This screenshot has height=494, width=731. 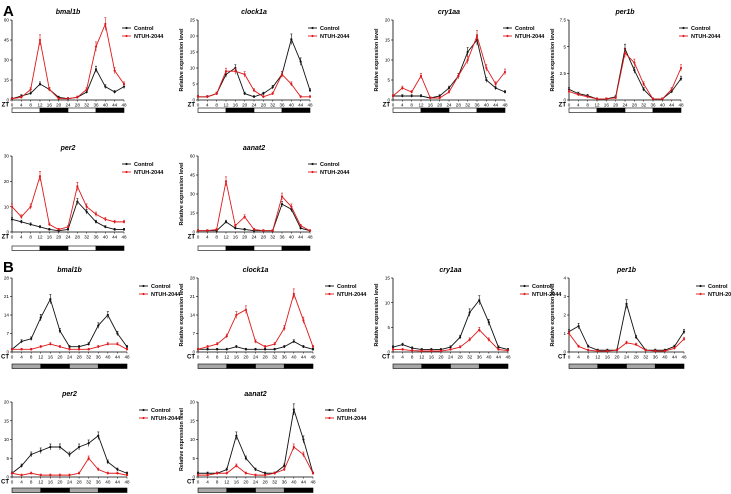 I want to click on series-line, so click(x=67, y=203).